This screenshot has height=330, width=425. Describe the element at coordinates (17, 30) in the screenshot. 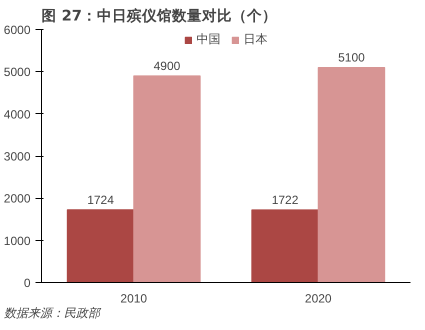

I see `y-tick-label: 6000` at that location.